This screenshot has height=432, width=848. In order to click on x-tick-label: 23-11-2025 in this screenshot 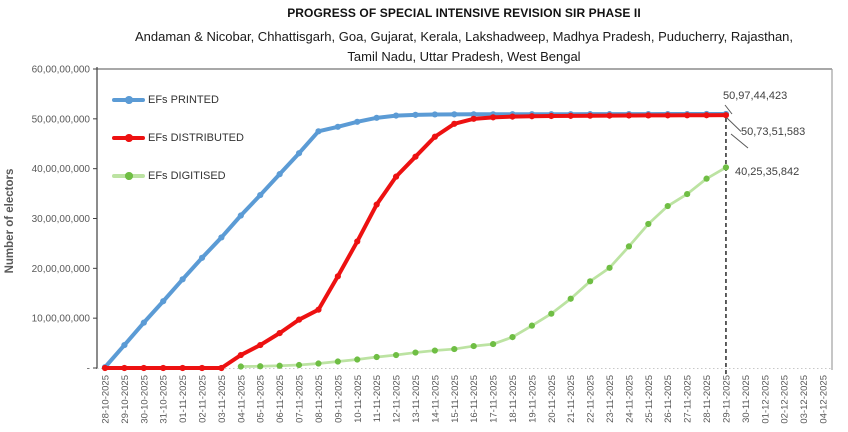, I will do `click(610, 399)`.